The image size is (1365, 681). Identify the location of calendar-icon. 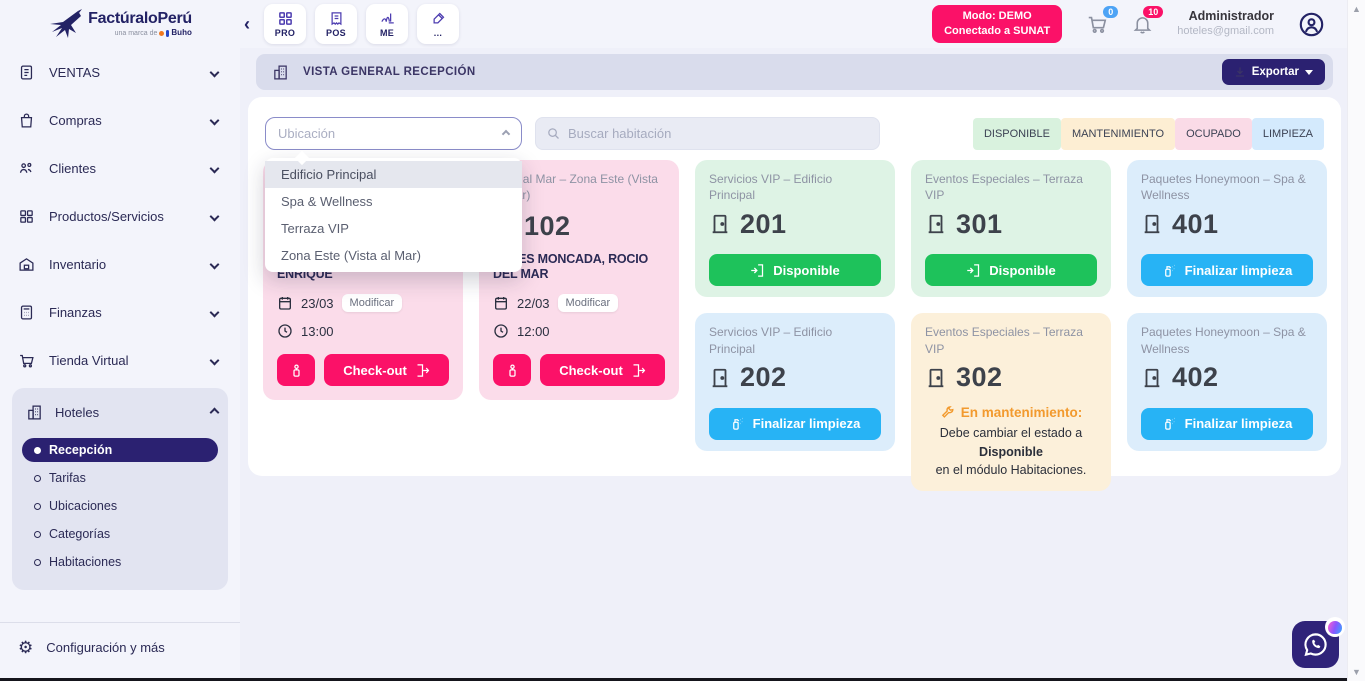
(285, 303).